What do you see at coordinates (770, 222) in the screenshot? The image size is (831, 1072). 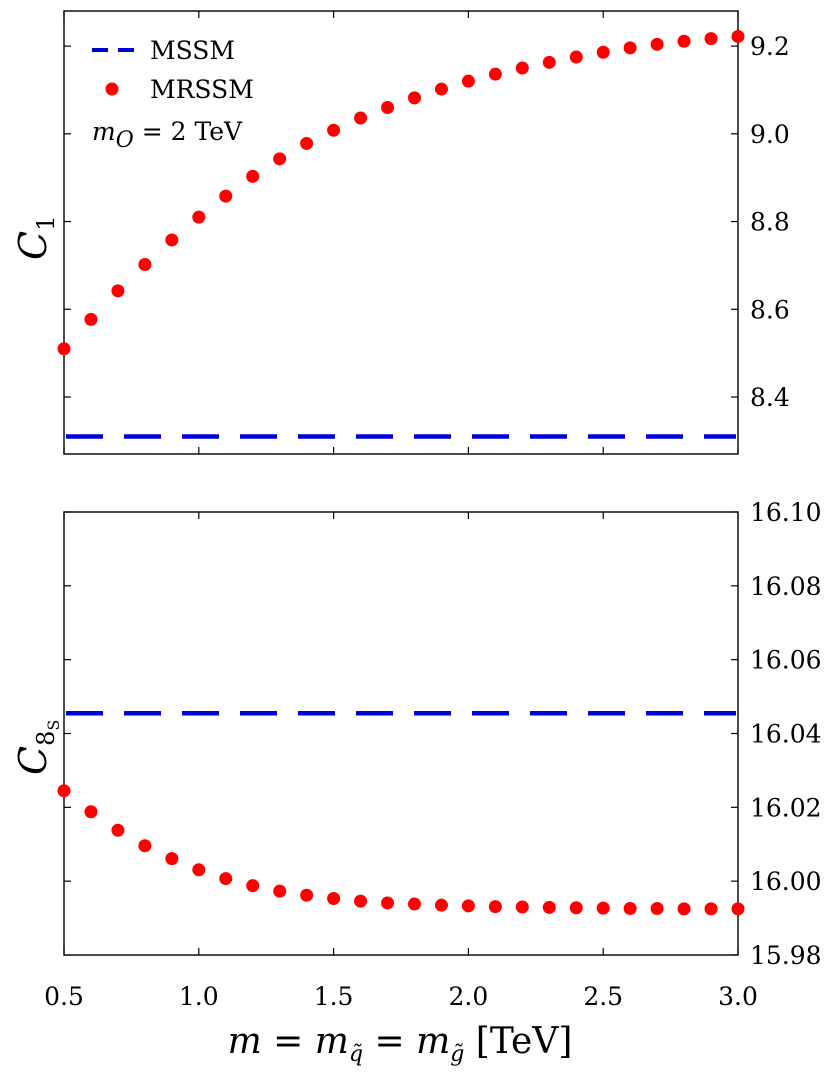 I see `top-ytick-label: 8.8` at bounding box center [770, 222].